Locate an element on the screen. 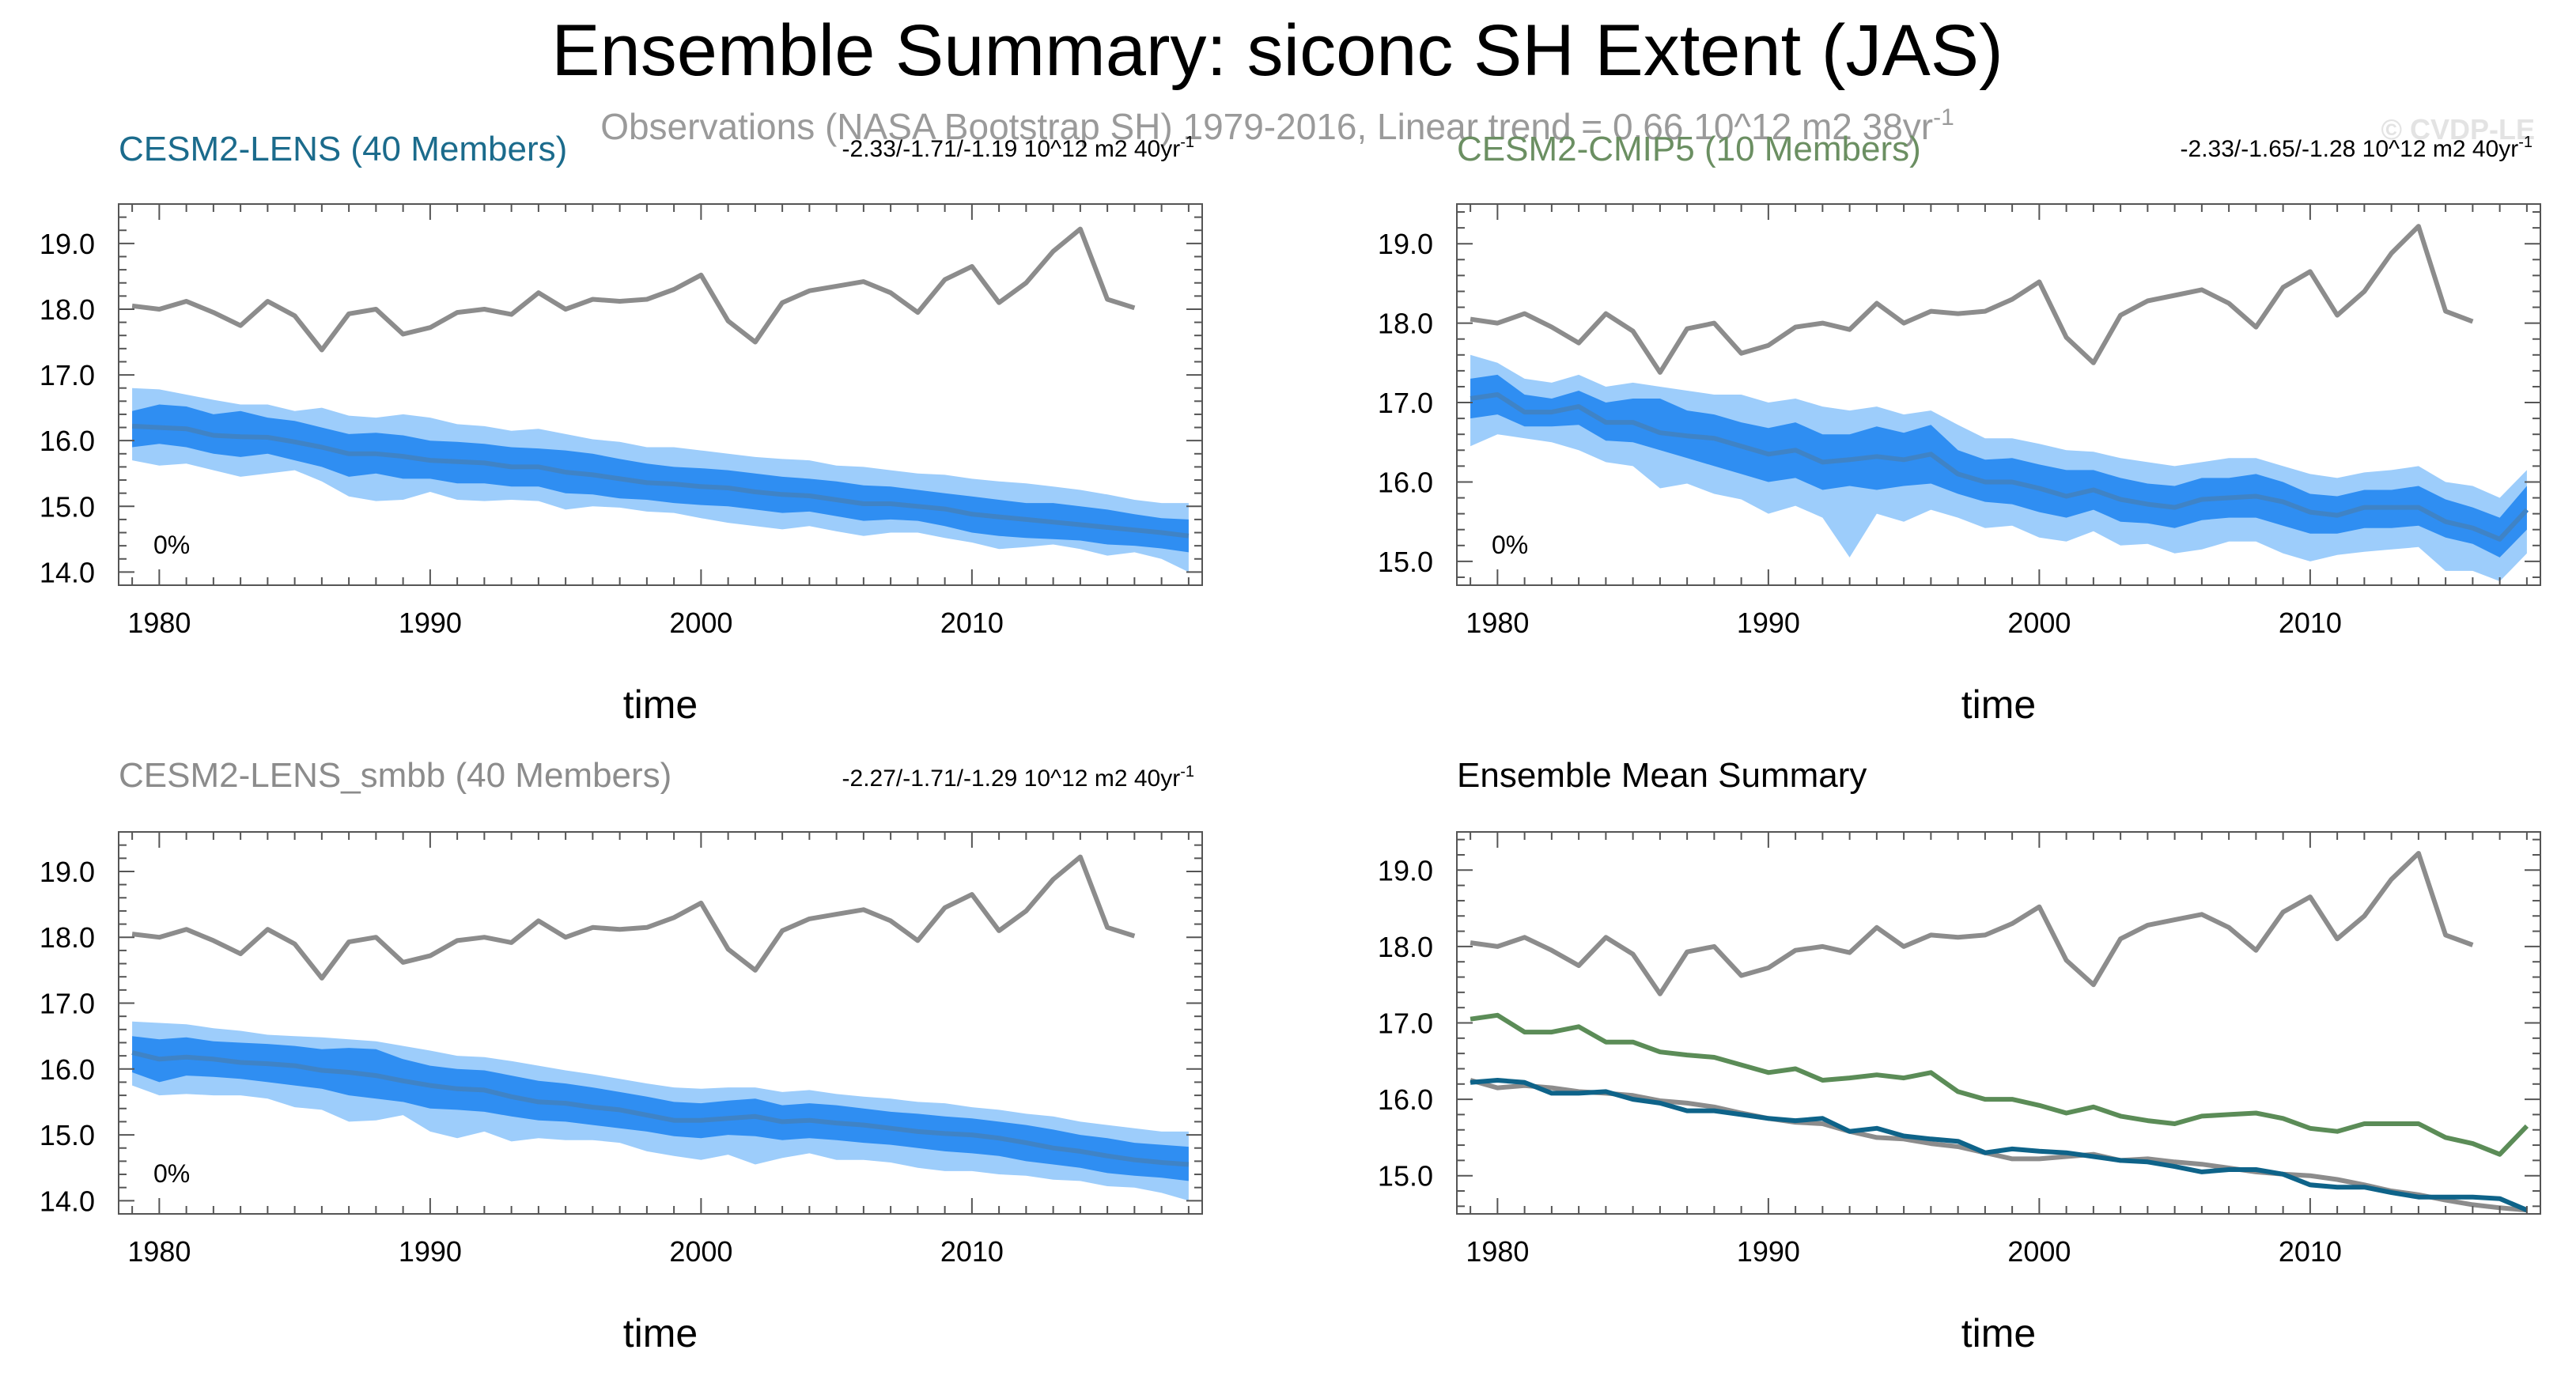  panel-title: CESM2-CMIP5 (10 Members) is located at coordinates (1689, 149).